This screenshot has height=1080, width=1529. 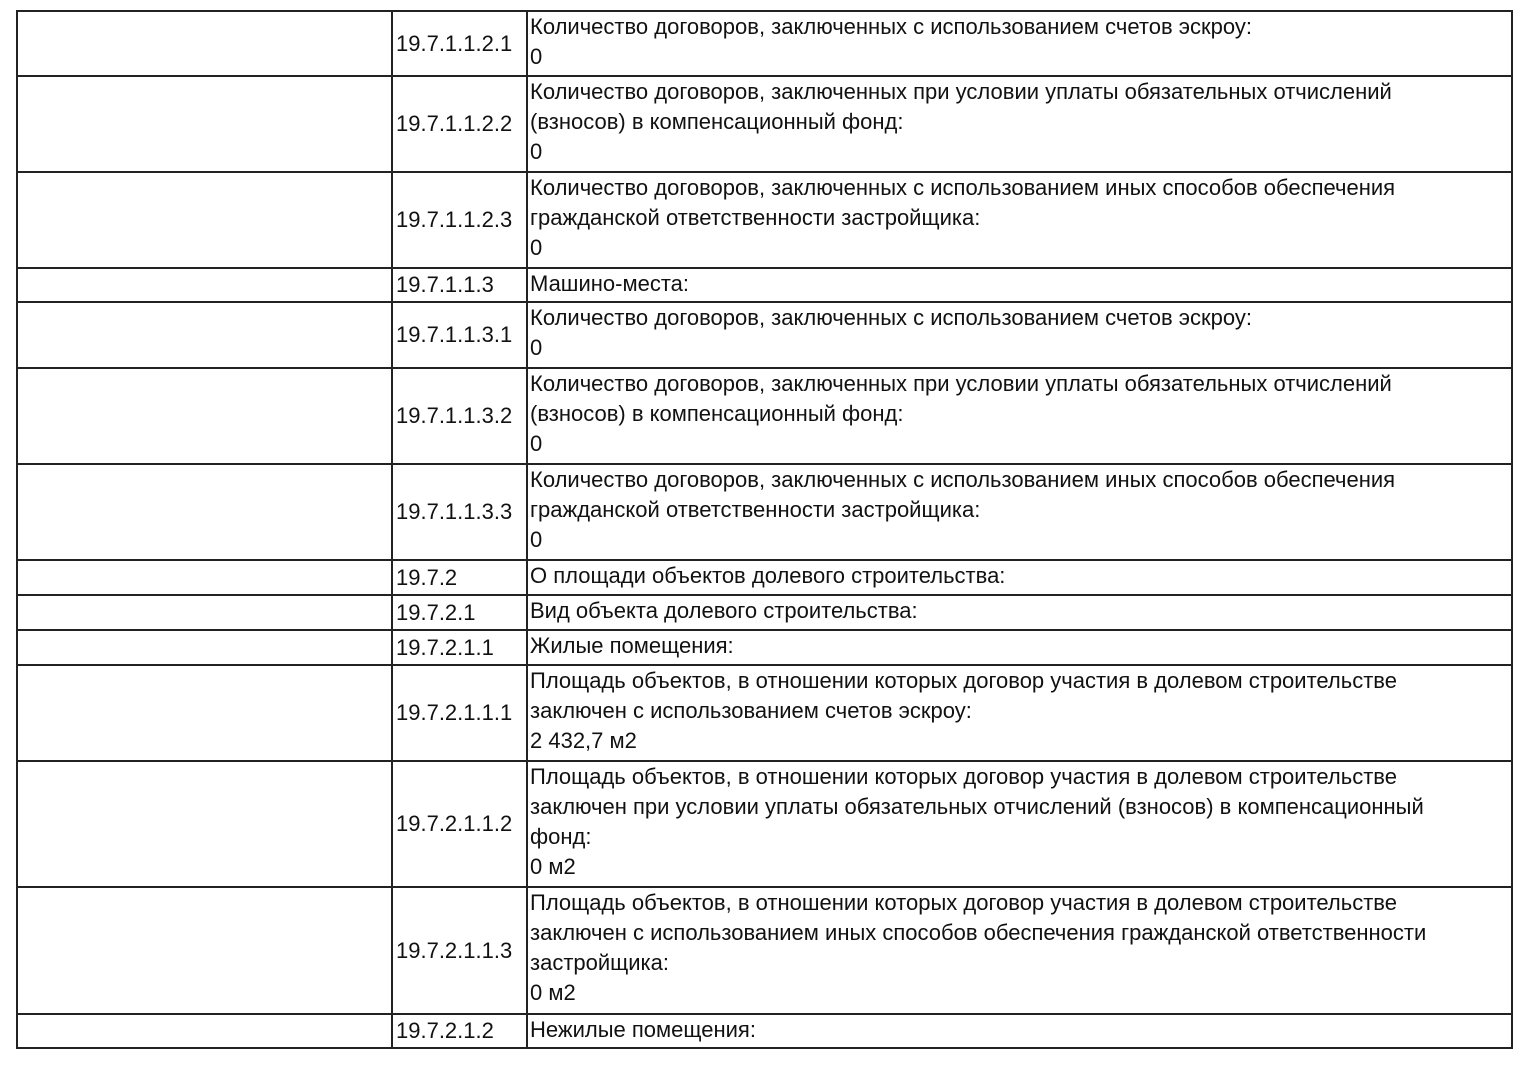 What do you see at coordinates (724, 610) in the screenshot?
I see `description-line: Вид объекта долевого строительства:` at bounding box center [724, 610].